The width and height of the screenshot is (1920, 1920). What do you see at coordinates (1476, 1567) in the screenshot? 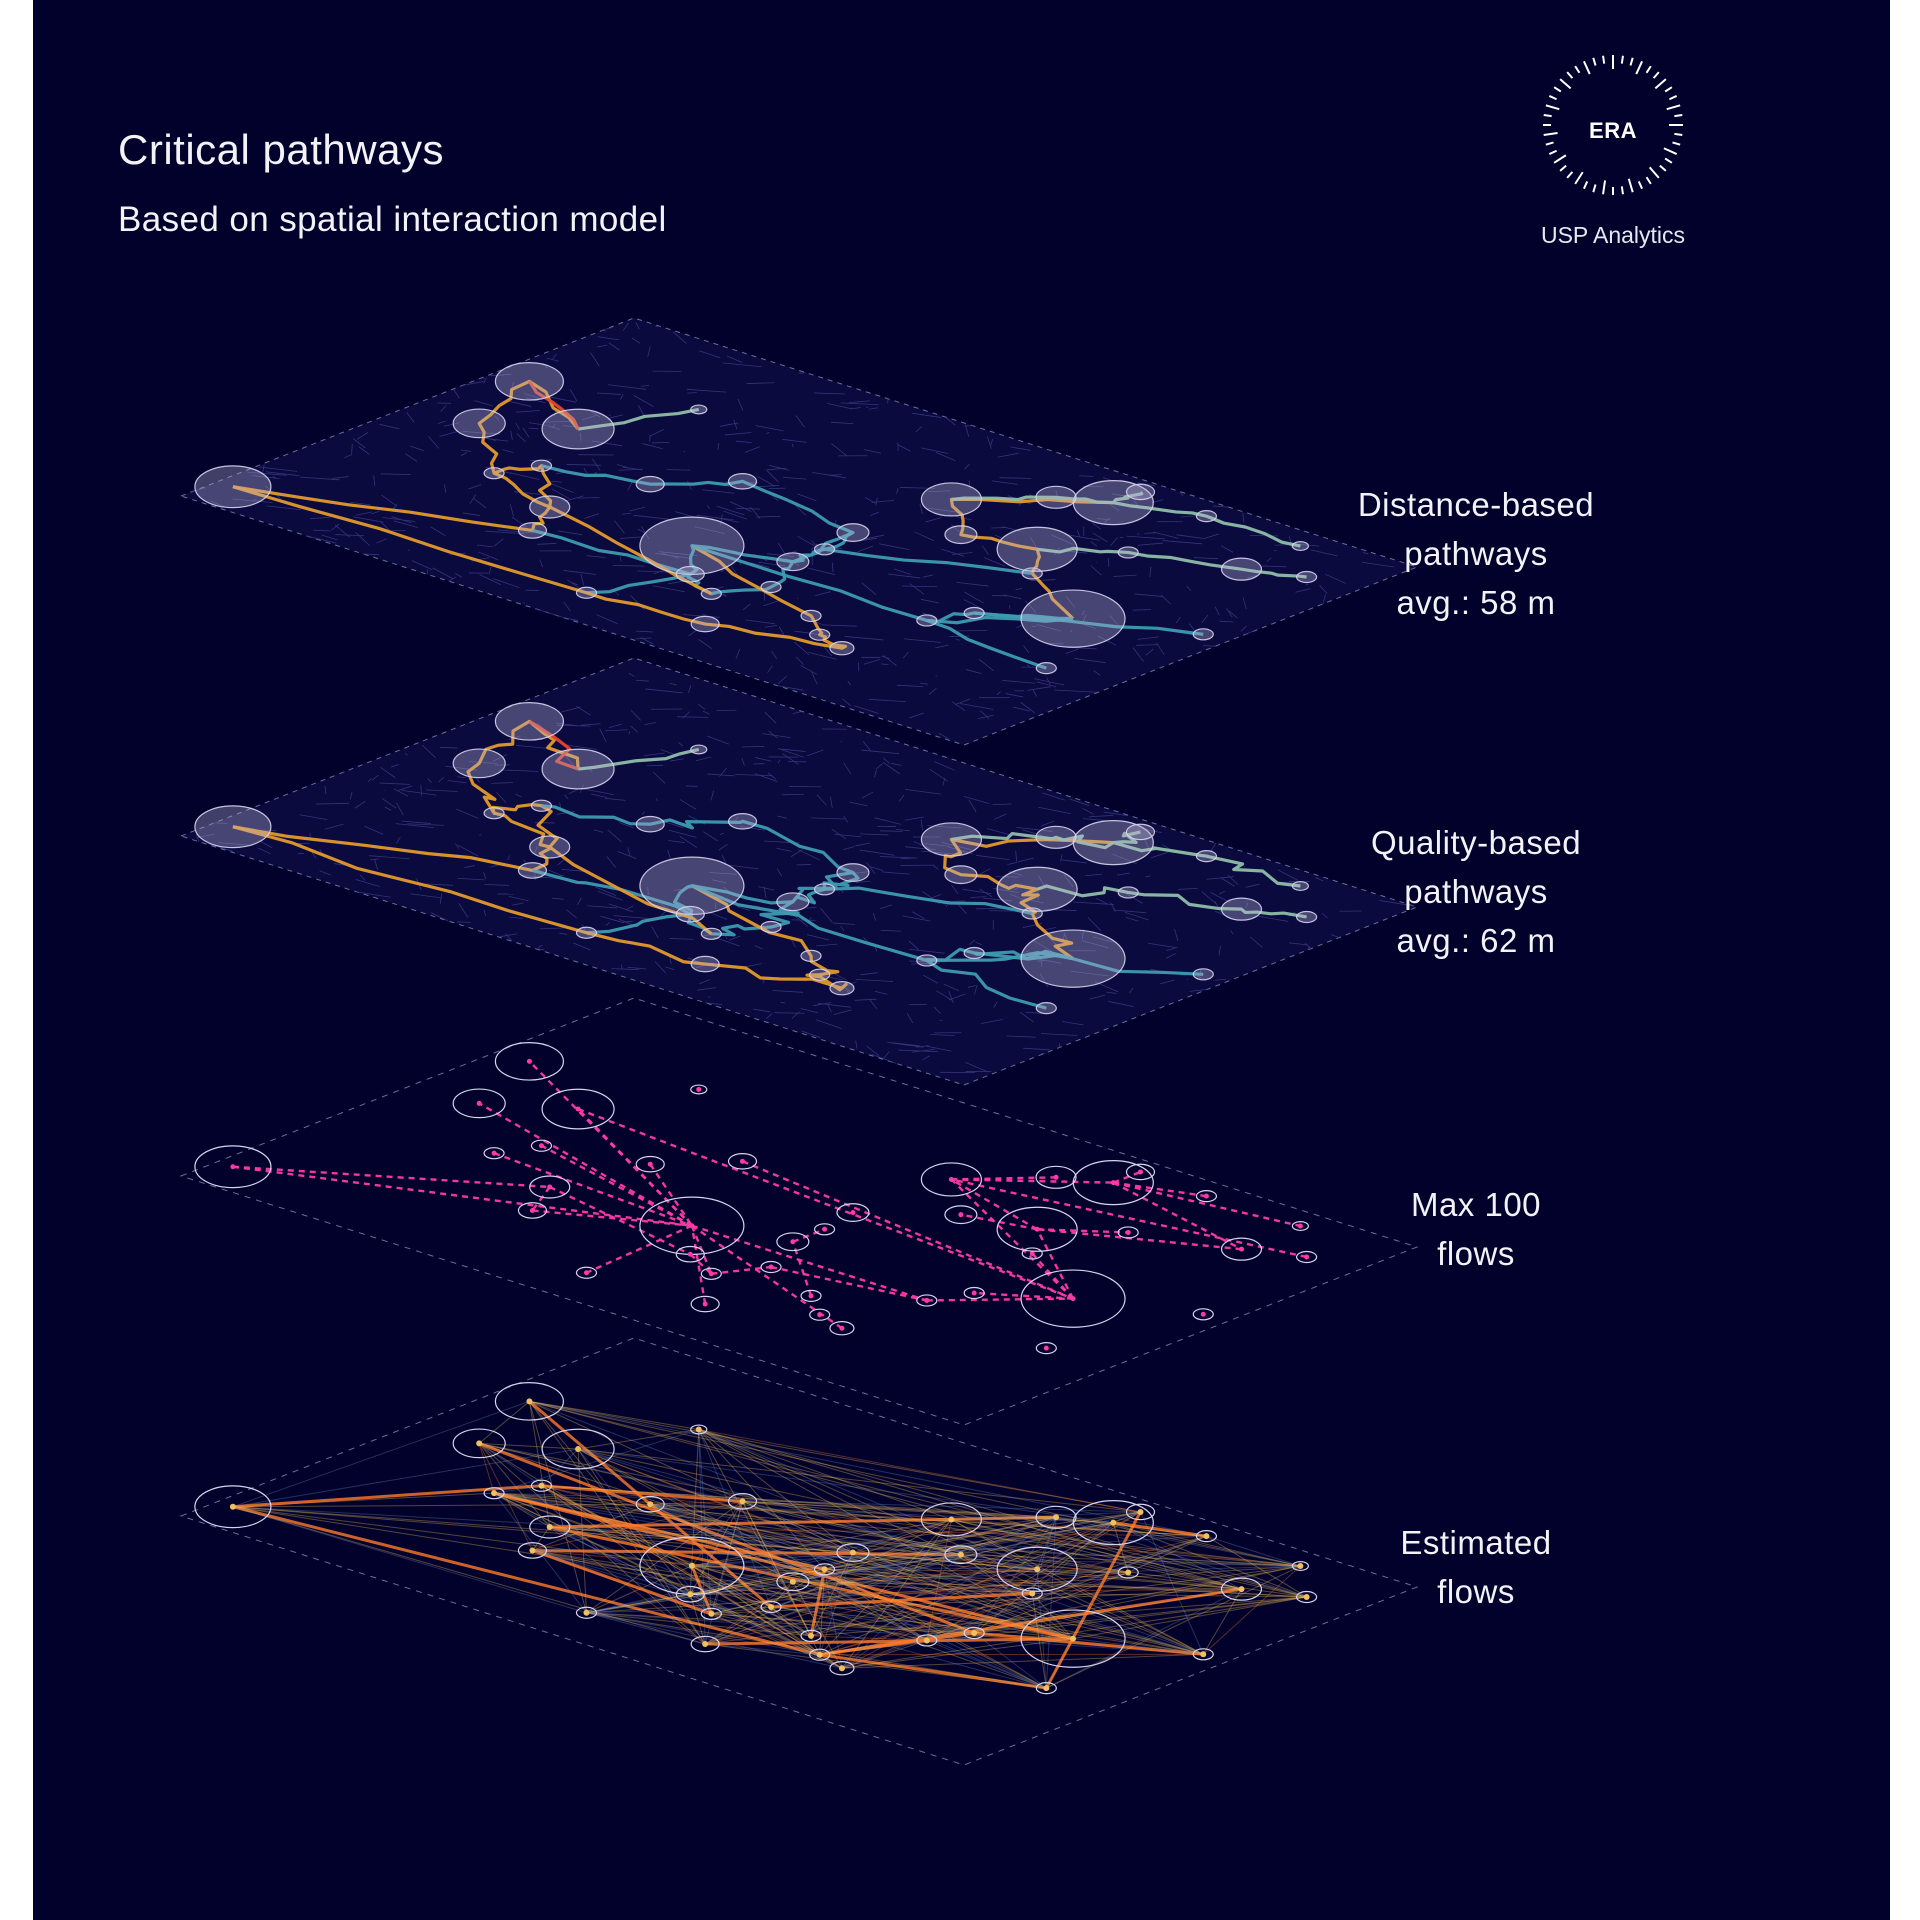
I see `label-estimated-flows: Estimated flows` at bounding box center [1476, 1567].